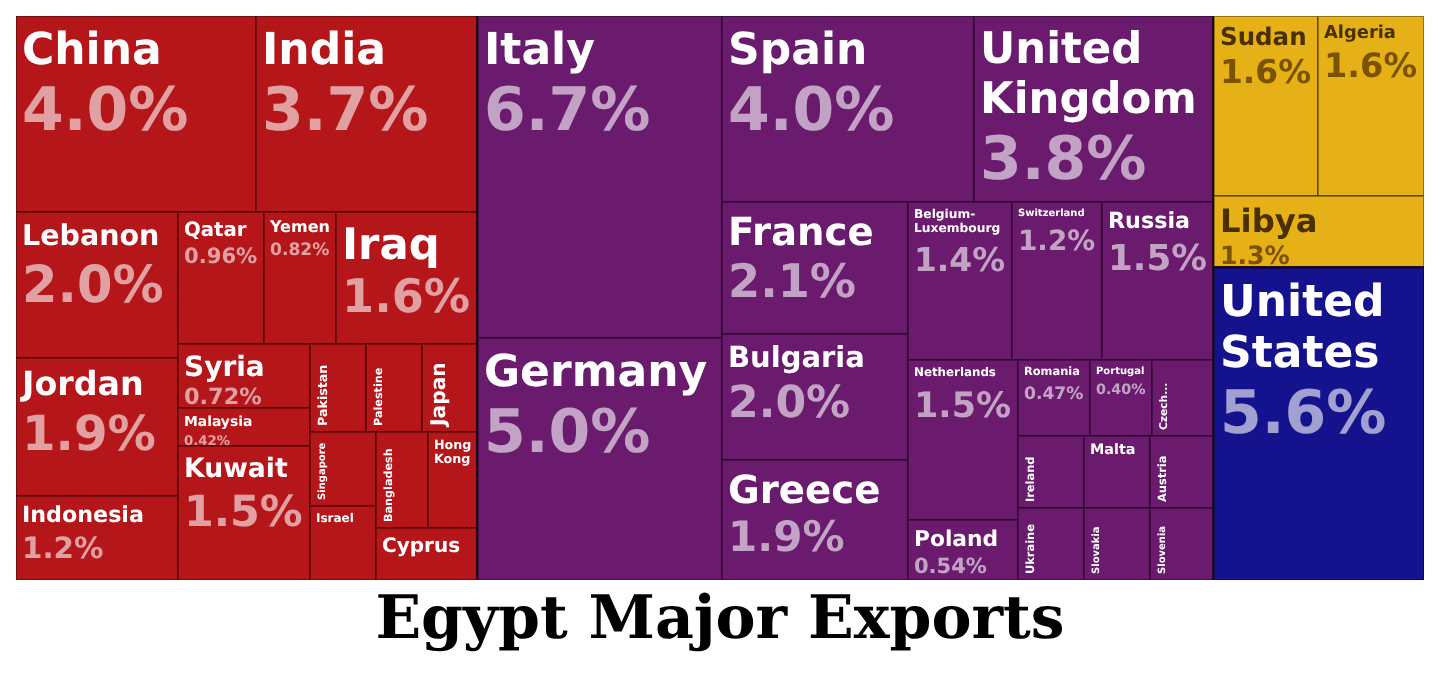 The height and width of the screenshot is (680, 1440). Describe the element at coordinates (215, 230) in the screenshot. I see `category-label: Qatar` at that location.